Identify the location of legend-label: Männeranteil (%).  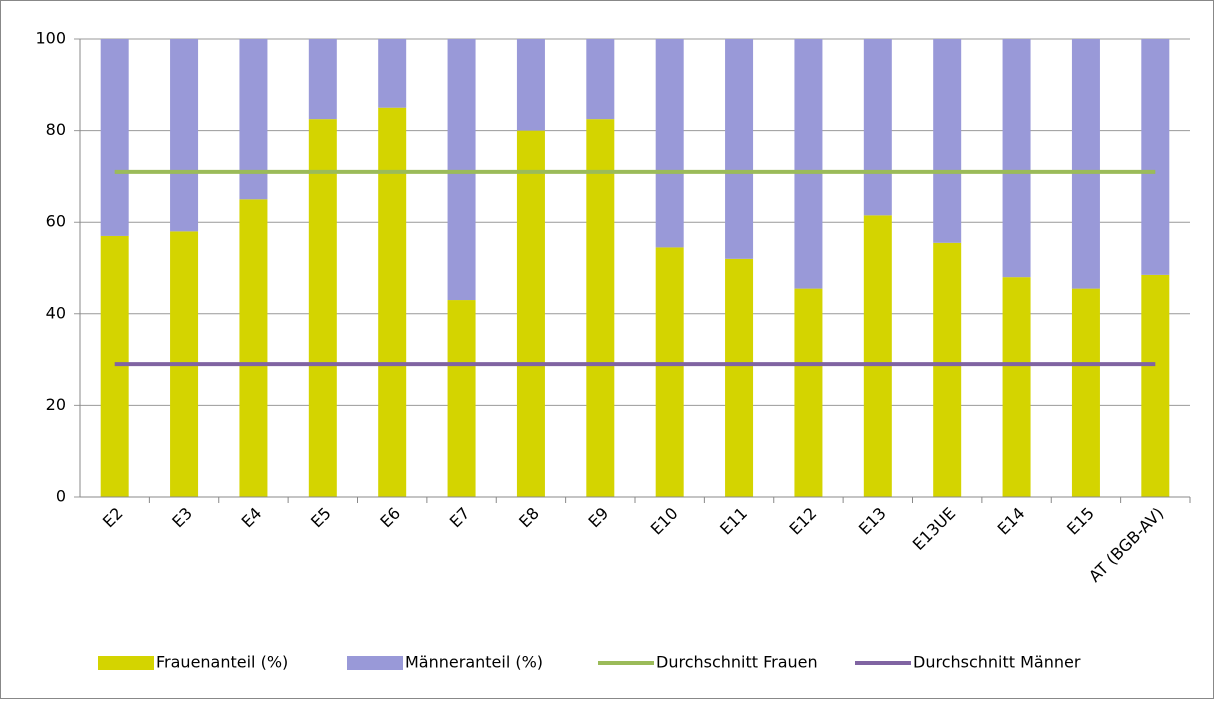
(474, 662).